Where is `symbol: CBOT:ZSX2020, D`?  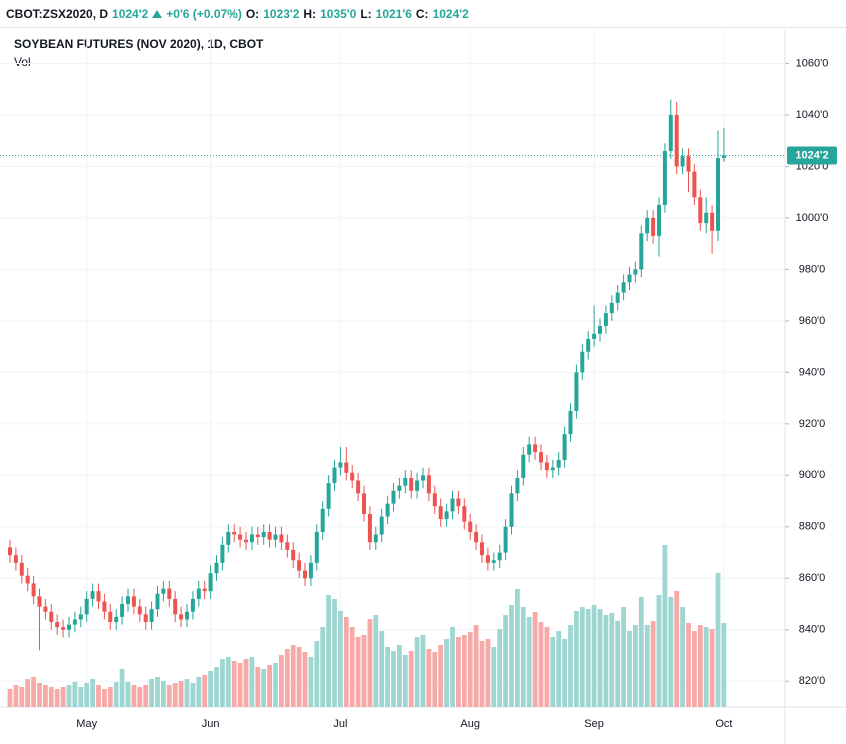
symbol: CBOT:ZSX2020, D is located at coordinates (57, 13).